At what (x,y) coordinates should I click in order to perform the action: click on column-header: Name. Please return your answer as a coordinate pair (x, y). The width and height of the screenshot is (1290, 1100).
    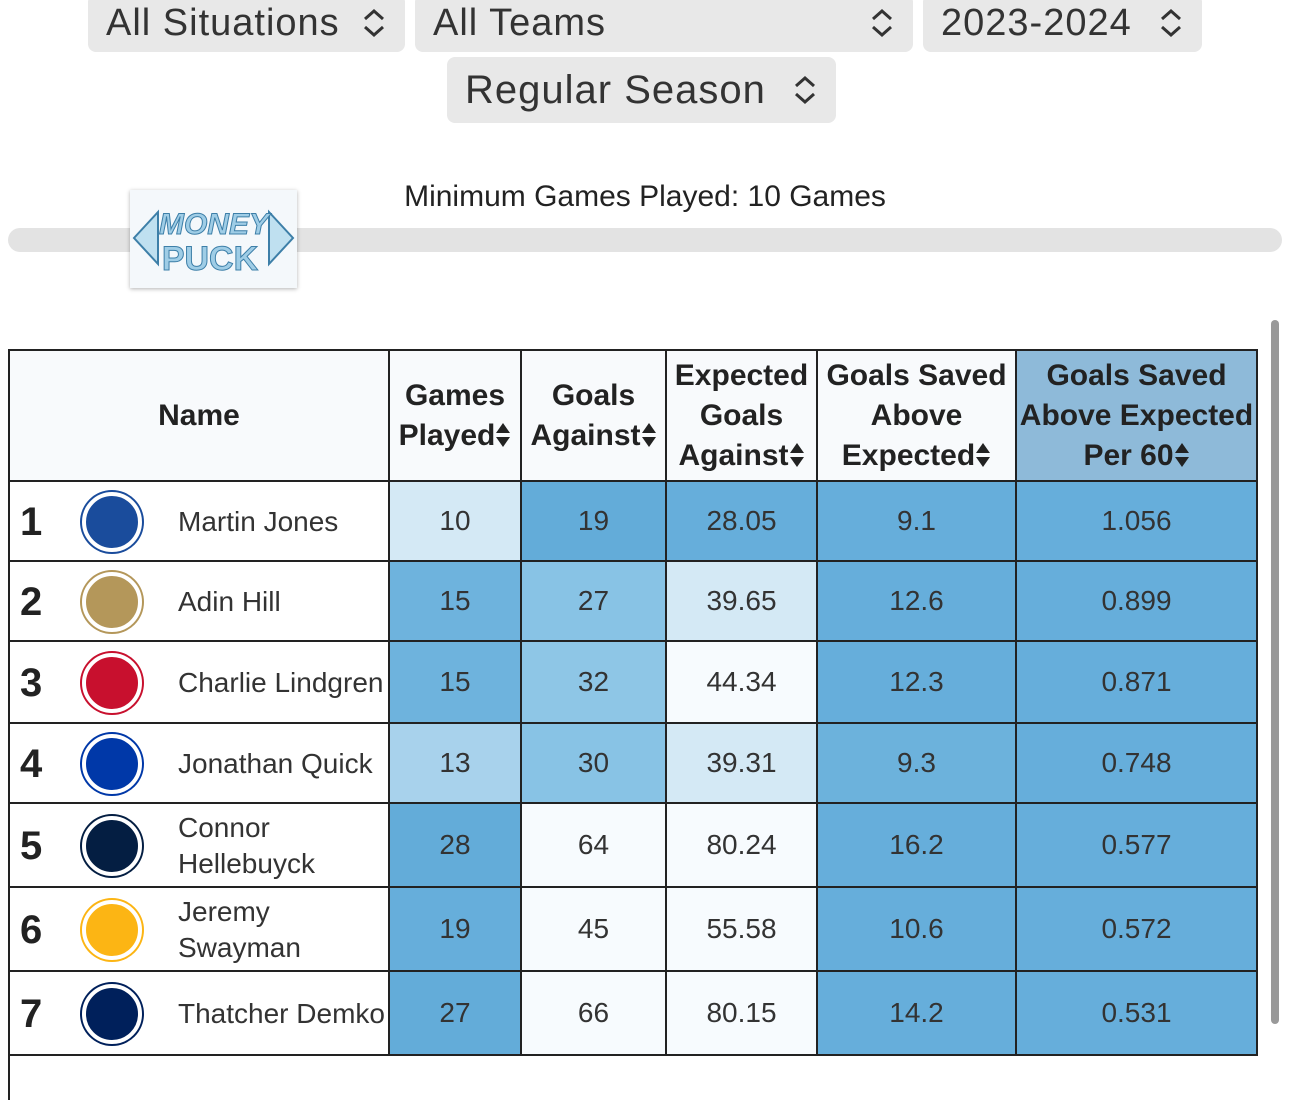
    Looking at the image, I should click on (199, 415).